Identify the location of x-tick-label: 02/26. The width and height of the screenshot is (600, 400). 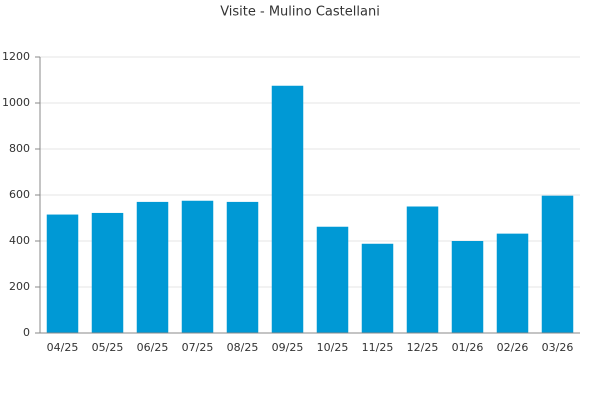
(513, 347).